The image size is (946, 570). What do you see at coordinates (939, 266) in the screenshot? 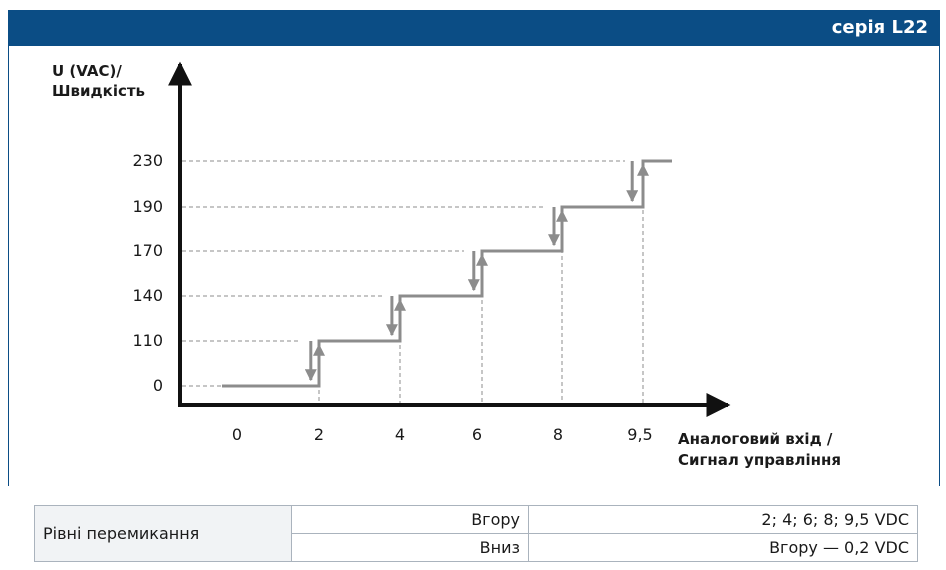
I see `frame-right-border` at bounding box center [939, 266].